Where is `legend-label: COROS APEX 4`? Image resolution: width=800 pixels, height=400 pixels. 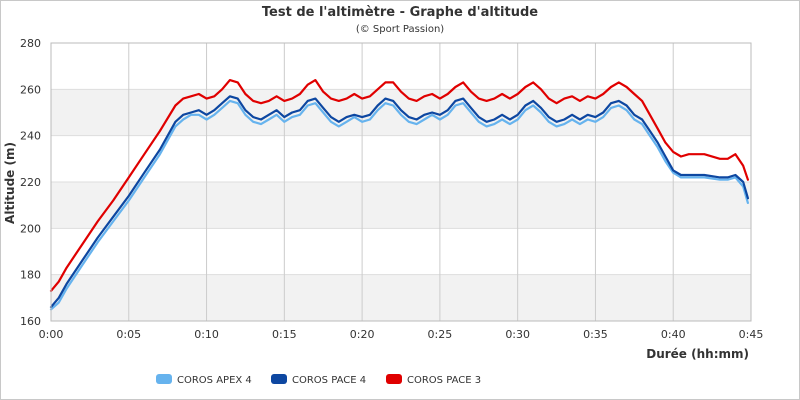
legend-label: COROS APEX 4 is located at coordinates (214, 380).